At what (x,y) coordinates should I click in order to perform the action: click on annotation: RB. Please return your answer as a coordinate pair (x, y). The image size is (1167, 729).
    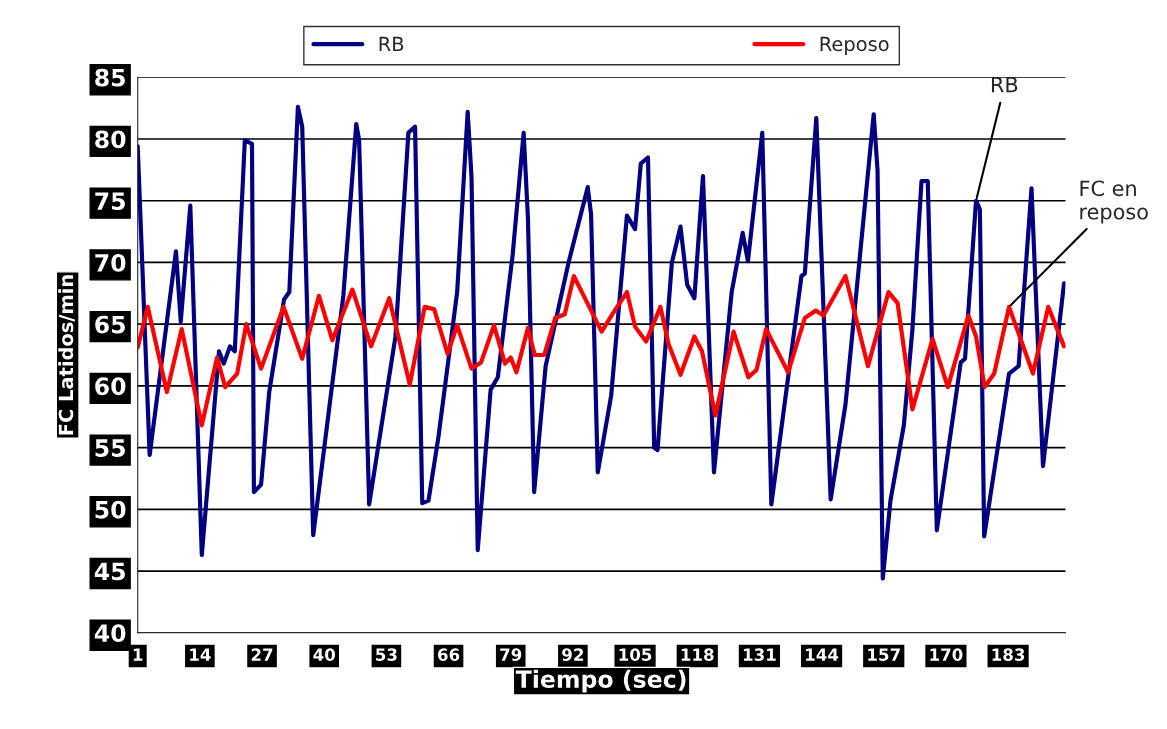
    Looking at the image, I should click on (1004, 85).